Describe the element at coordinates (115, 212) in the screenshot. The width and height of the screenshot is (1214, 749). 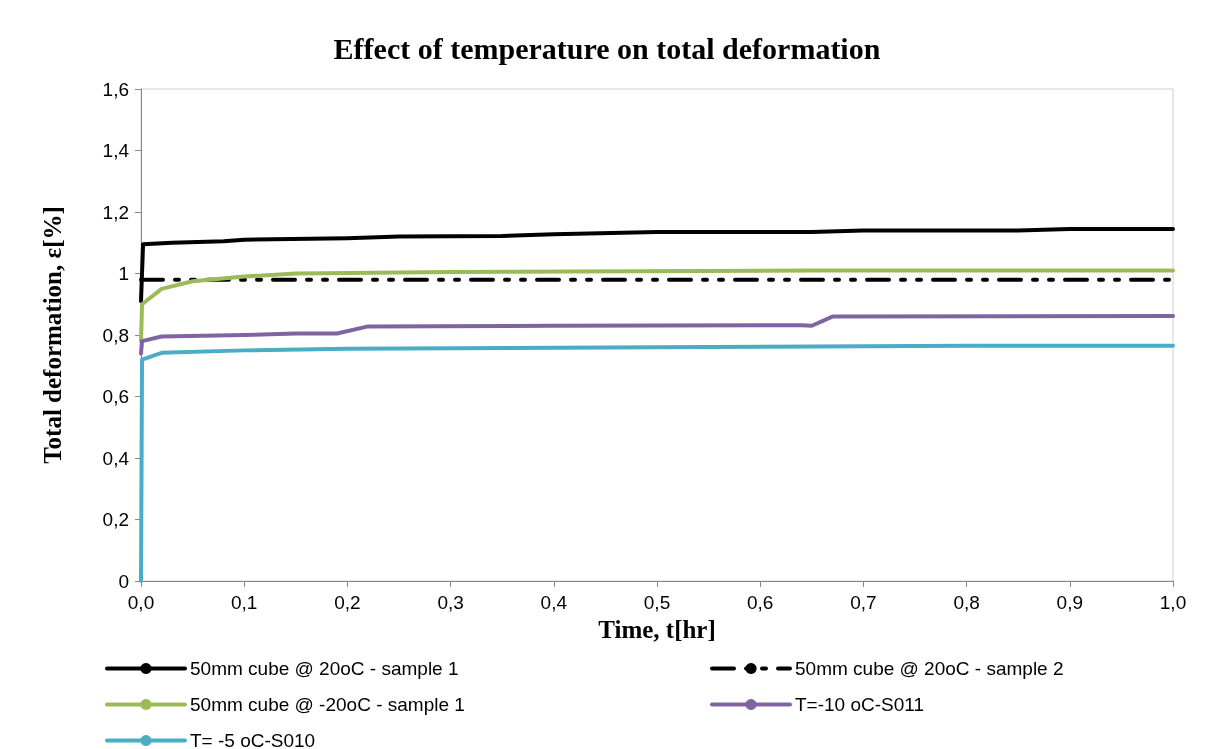
I see `y-tick-label: 1,2` at that location.